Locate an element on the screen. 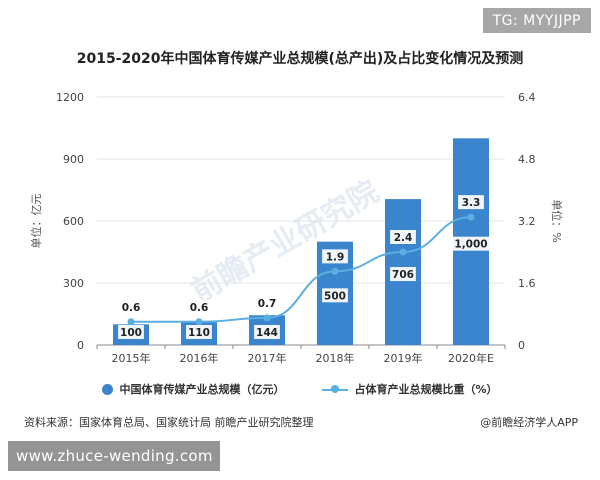  x-tick-label: 2020年E is located at coordinates (471, 358).